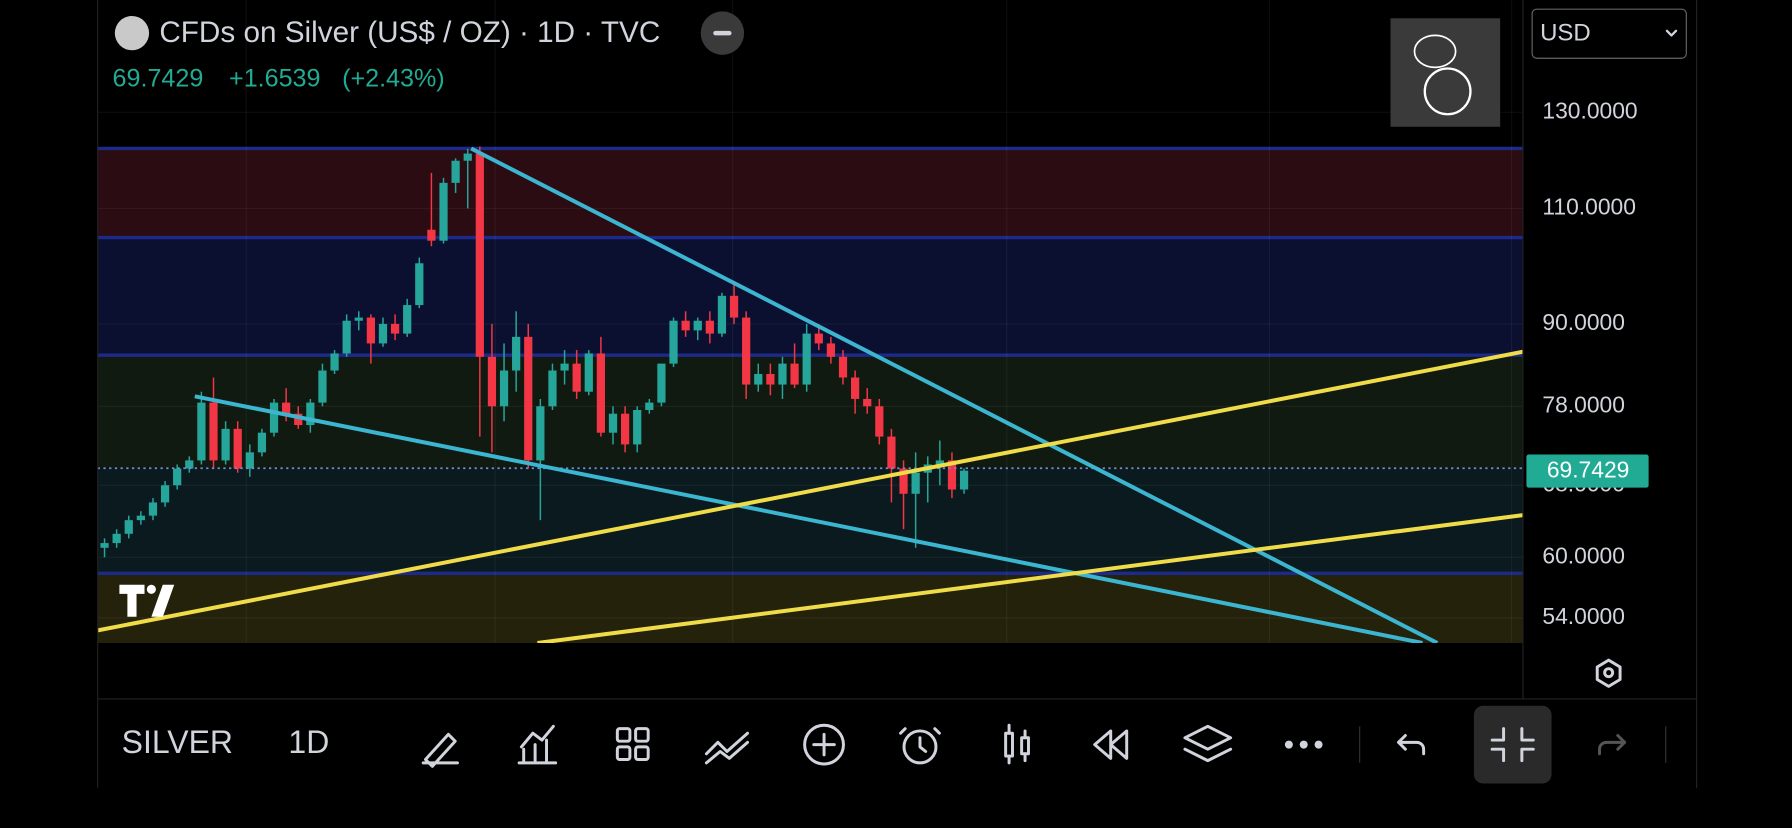 The image size is (1792, 828). I want to click on chart-title: CFDs on Silver (US$ / OZ) · 1D · TVC, so click(409, 32).